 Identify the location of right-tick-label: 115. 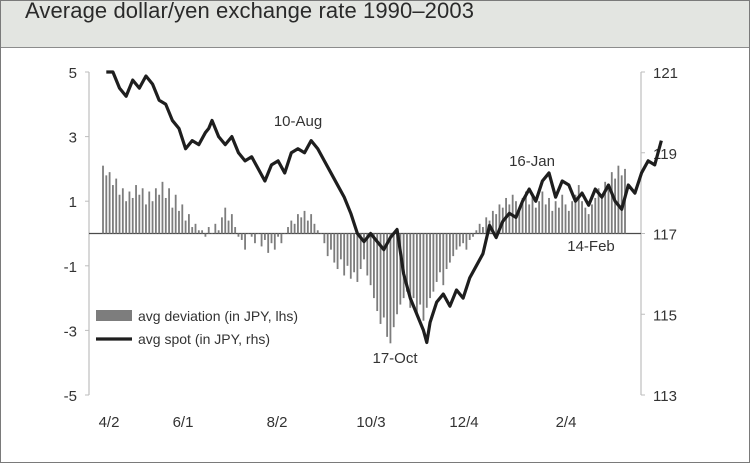
(665, 315).